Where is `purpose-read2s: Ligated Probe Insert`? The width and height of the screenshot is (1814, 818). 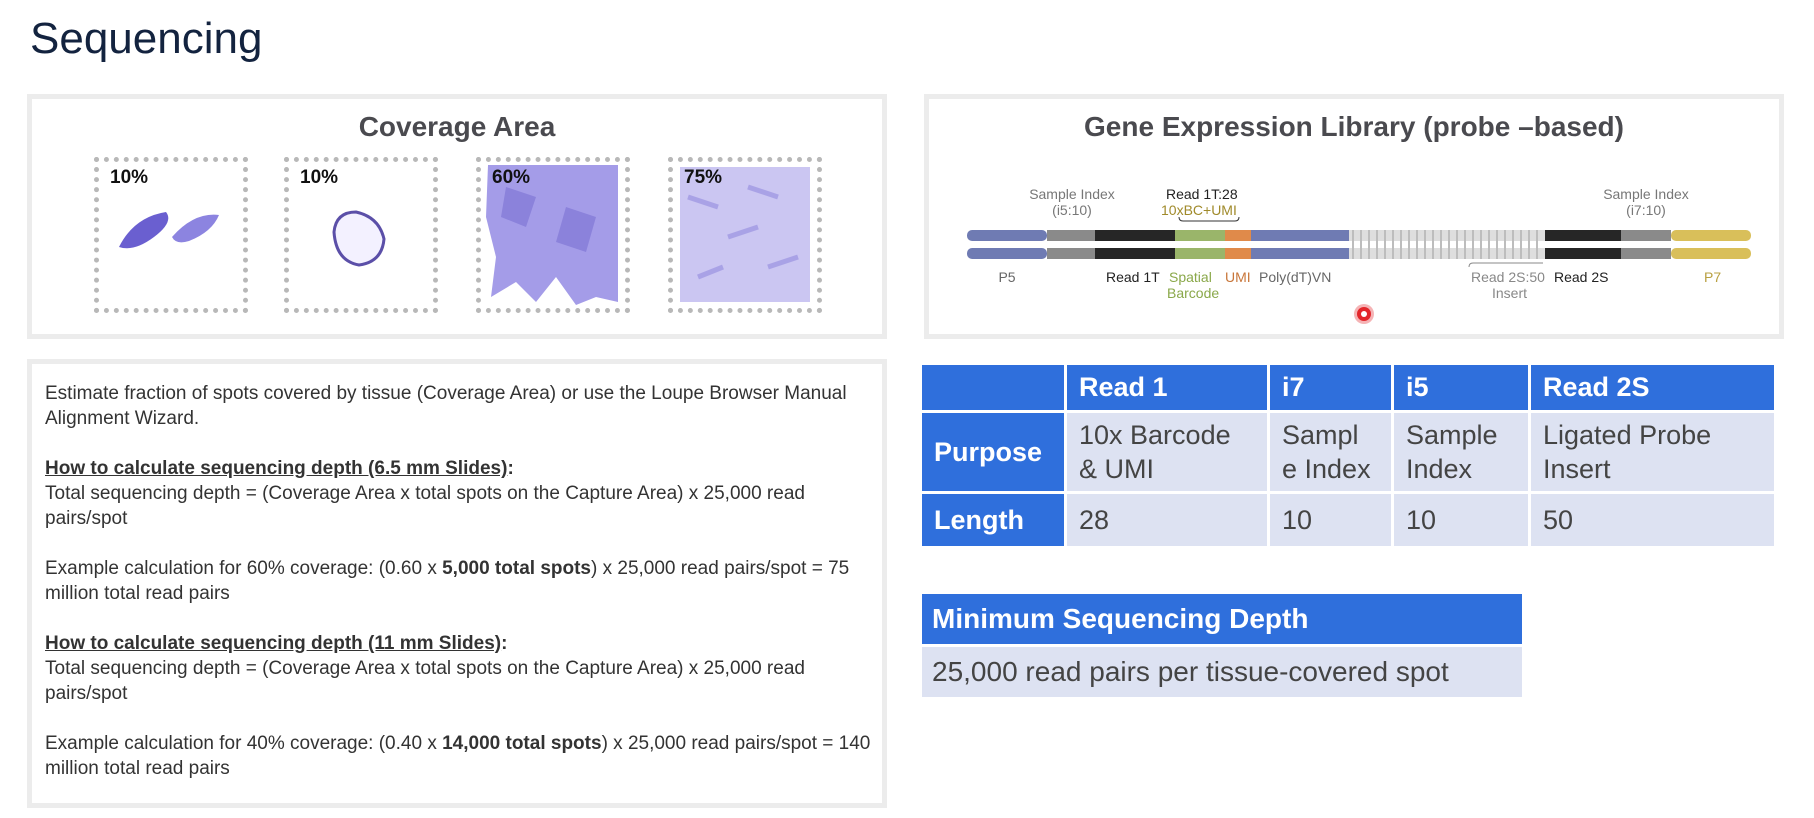 purpose-read2s: Ligated Probe Insert is located at coordinates (1652, 452).